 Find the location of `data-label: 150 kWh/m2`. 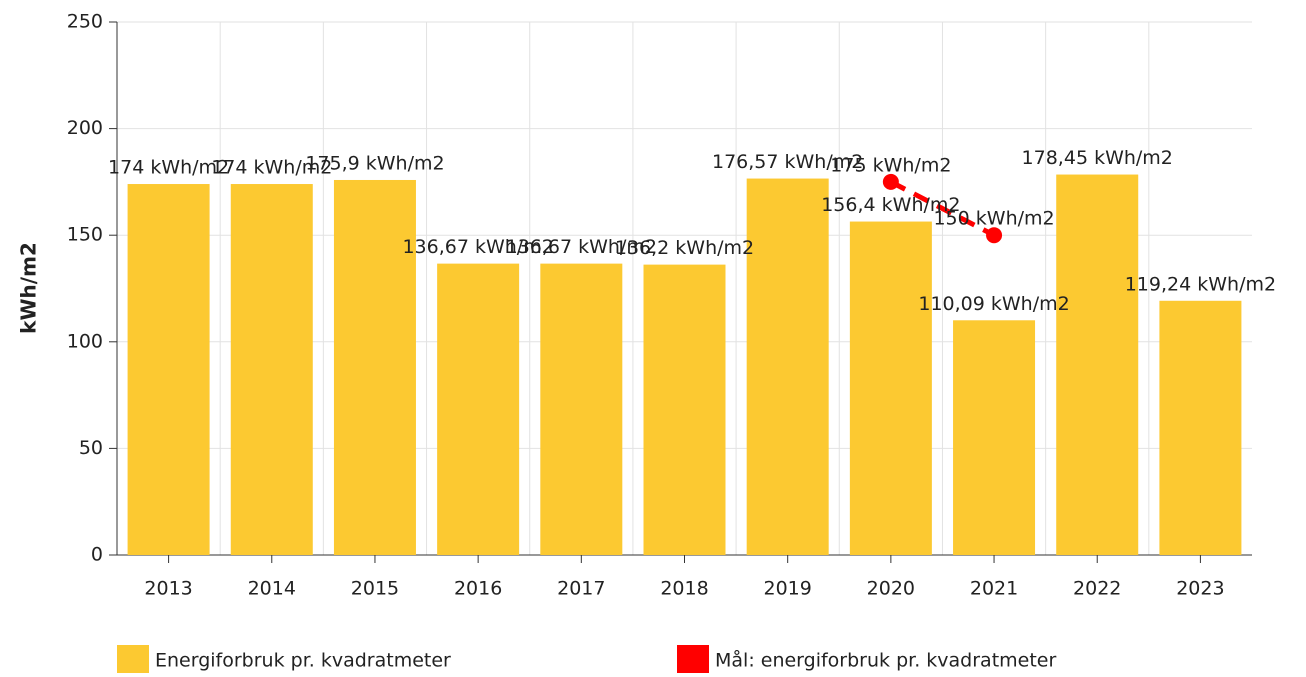

data-label: 150 kWh/m2 is located at coordinates (993, 219).